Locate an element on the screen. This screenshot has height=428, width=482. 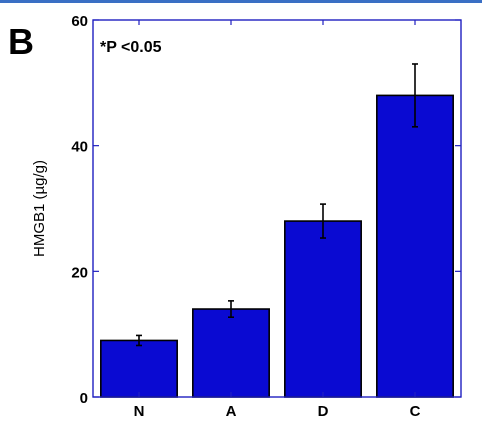
bar-D is located at coordinates (323, 309).